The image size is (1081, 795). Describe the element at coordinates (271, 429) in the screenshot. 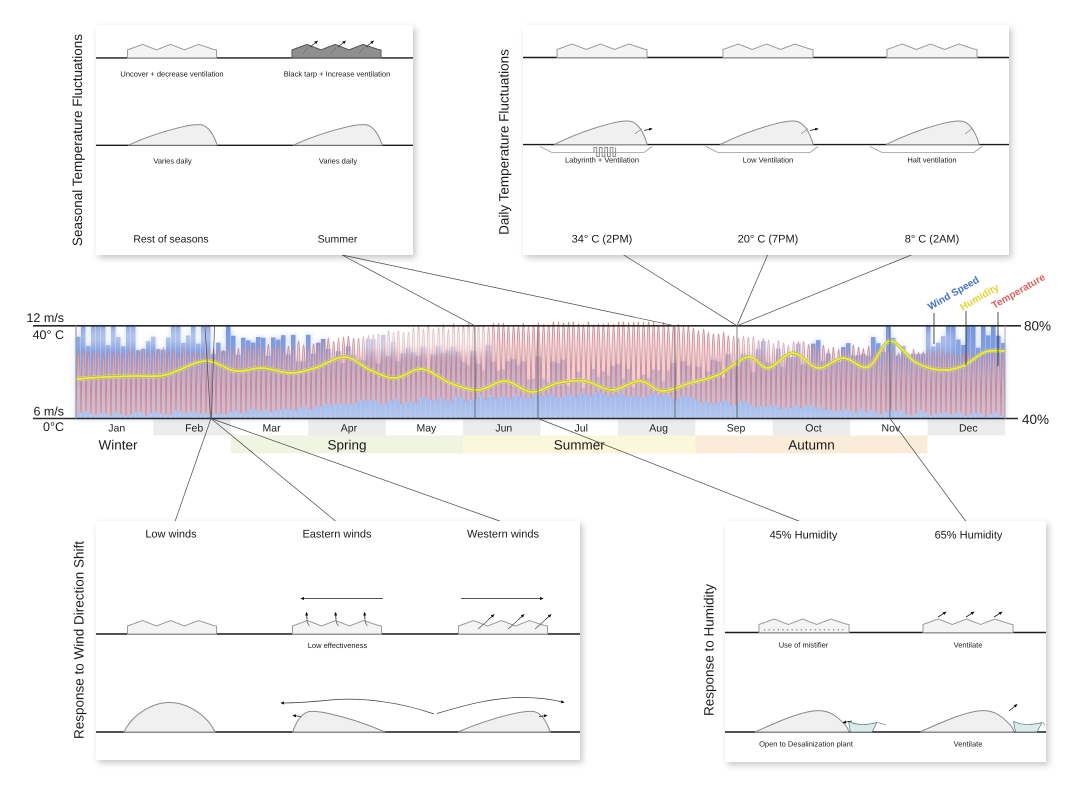

I see `svg-text: Mar` at that location.